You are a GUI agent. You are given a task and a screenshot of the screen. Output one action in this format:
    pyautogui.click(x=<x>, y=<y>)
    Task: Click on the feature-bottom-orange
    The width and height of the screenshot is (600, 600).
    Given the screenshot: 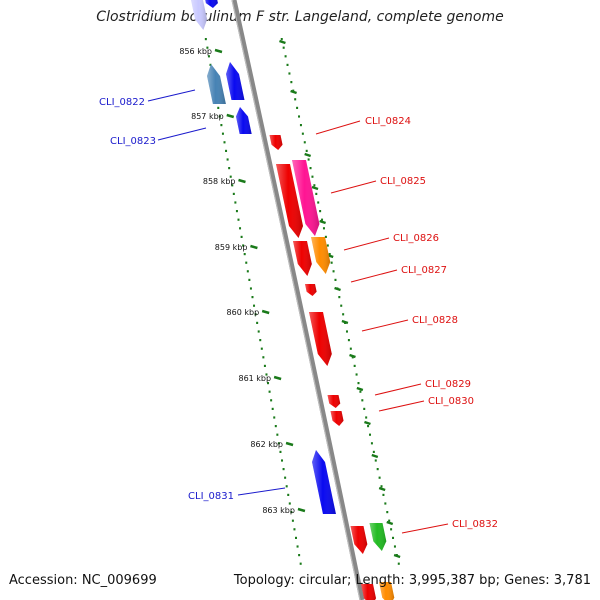 What is the action you would take?
    pyautogui.click(x=387, y=591)
    